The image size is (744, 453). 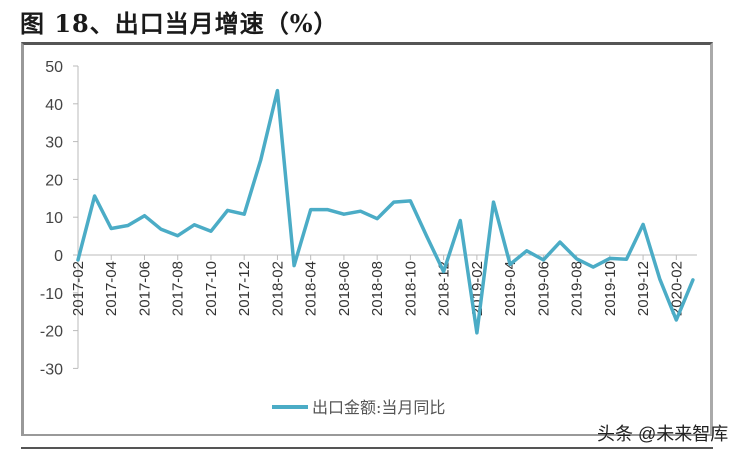 What do you see at coordinates (676, 288) in the screenshot?
I see `x-tick-label: 2020-02` at bounding box center [676, 288].